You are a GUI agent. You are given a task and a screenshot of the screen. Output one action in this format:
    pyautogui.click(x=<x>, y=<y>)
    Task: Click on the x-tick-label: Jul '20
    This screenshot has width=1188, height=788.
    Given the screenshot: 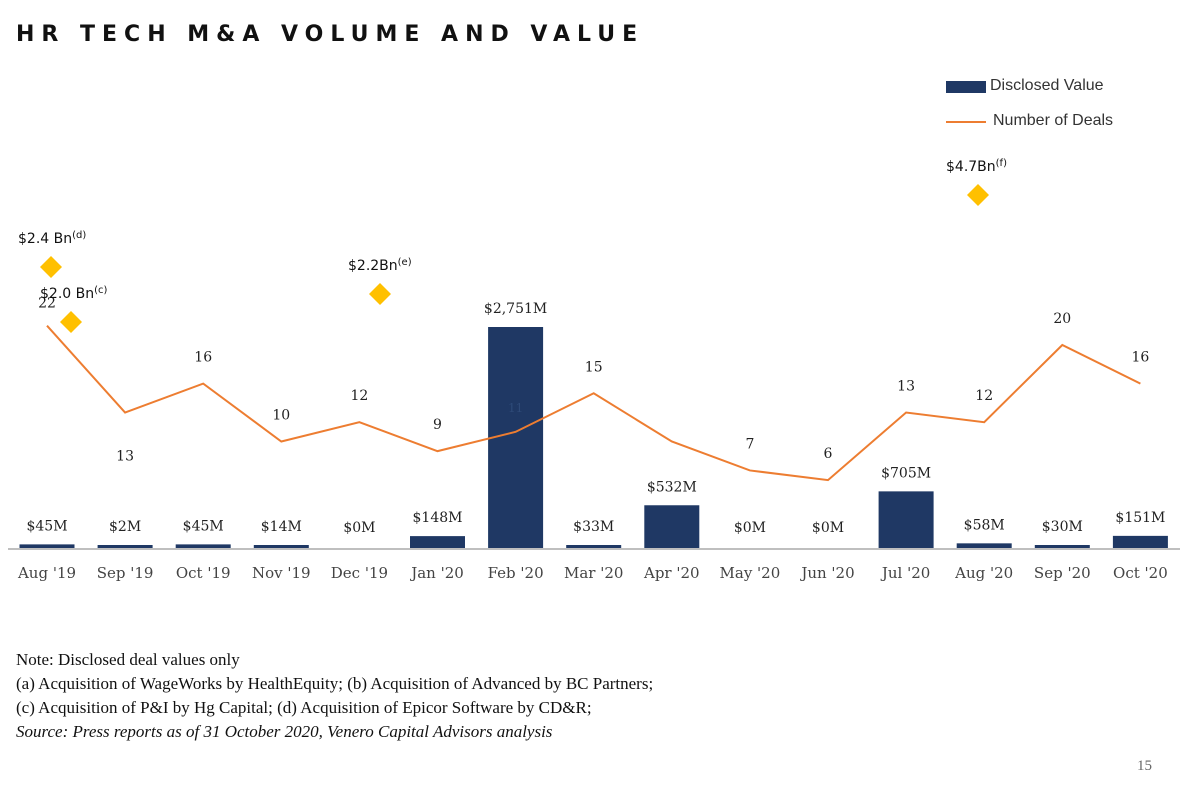 What is the action you would take?
    pyautogui.click(x=905, y=573)
    